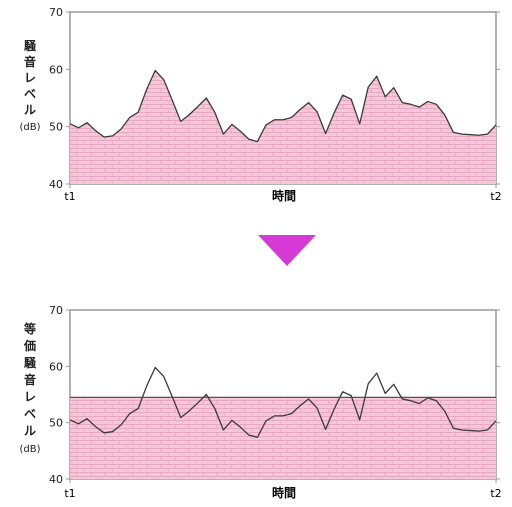 The width and height of the screenshot is (512, 507). I want to click on area-fill, so click(283, 438).